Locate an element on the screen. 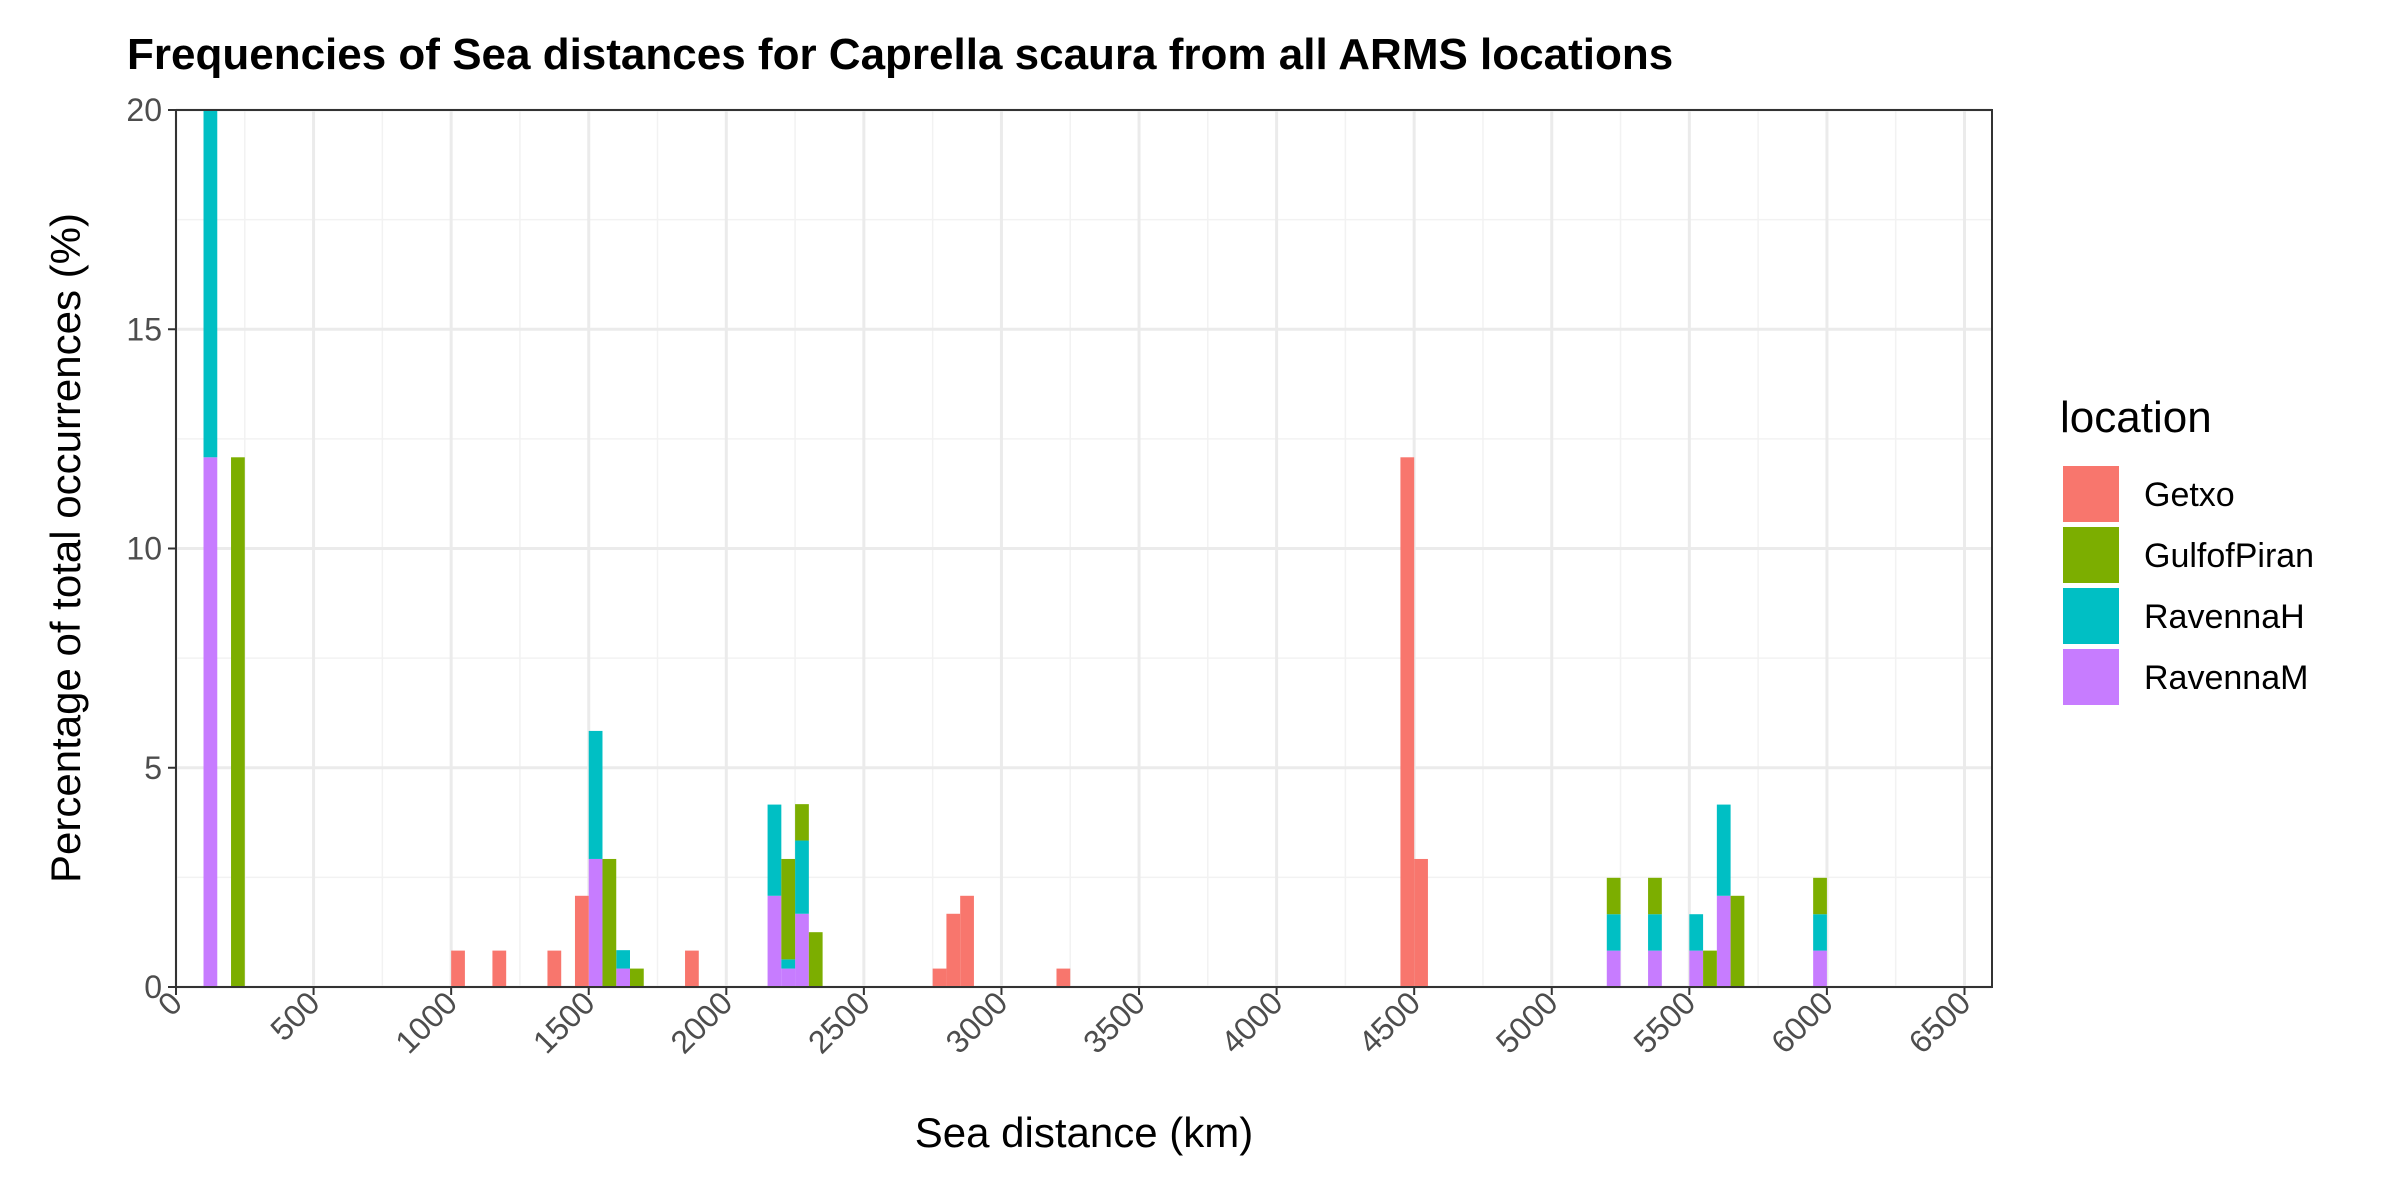 Image resolution: width=2400 pixels, height=1200 pixels. legend-label-gulfofpiran: GulfofPiran is located at coordinates (2229, 556).